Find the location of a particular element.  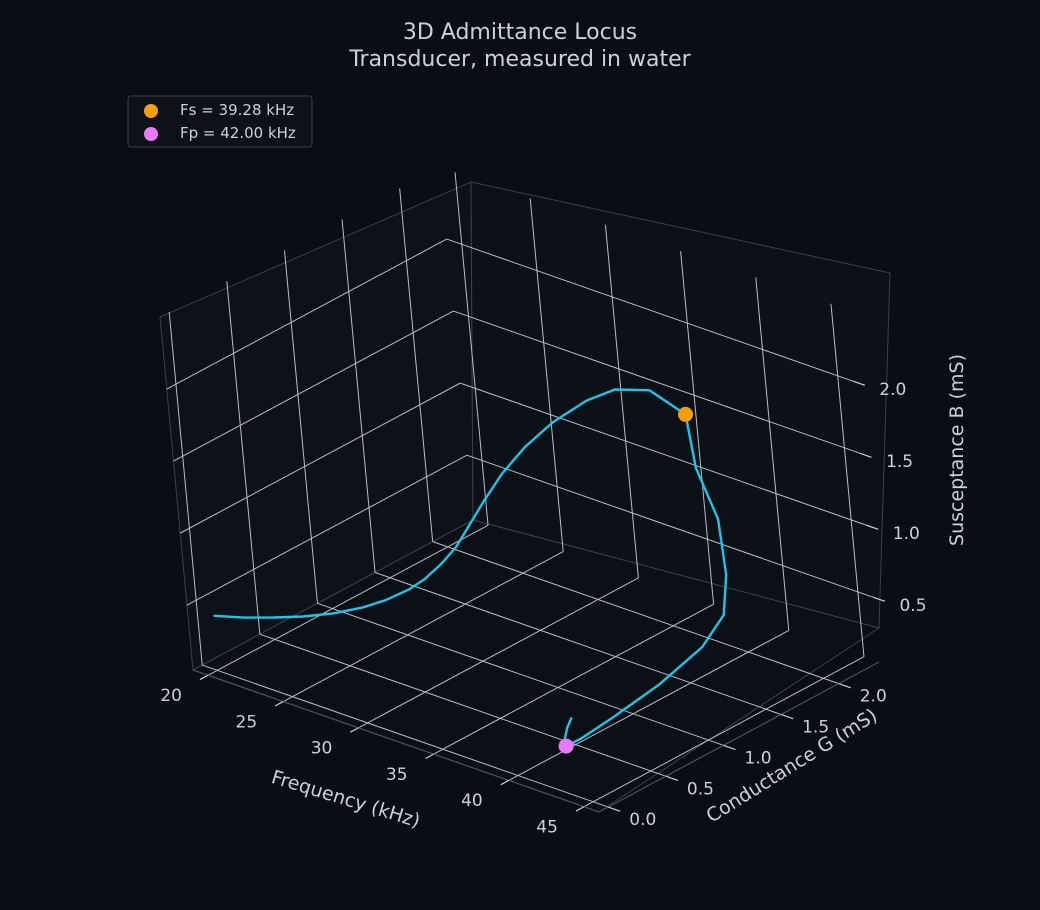

x-tick-label: 25 is located at coordinates (247, 722).